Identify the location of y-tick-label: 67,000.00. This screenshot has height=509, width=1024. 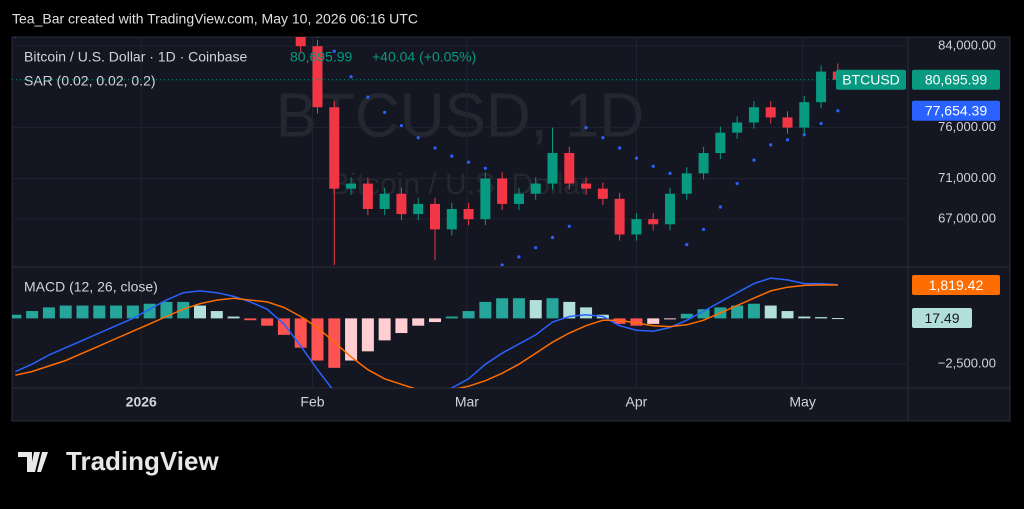
(967, 218).